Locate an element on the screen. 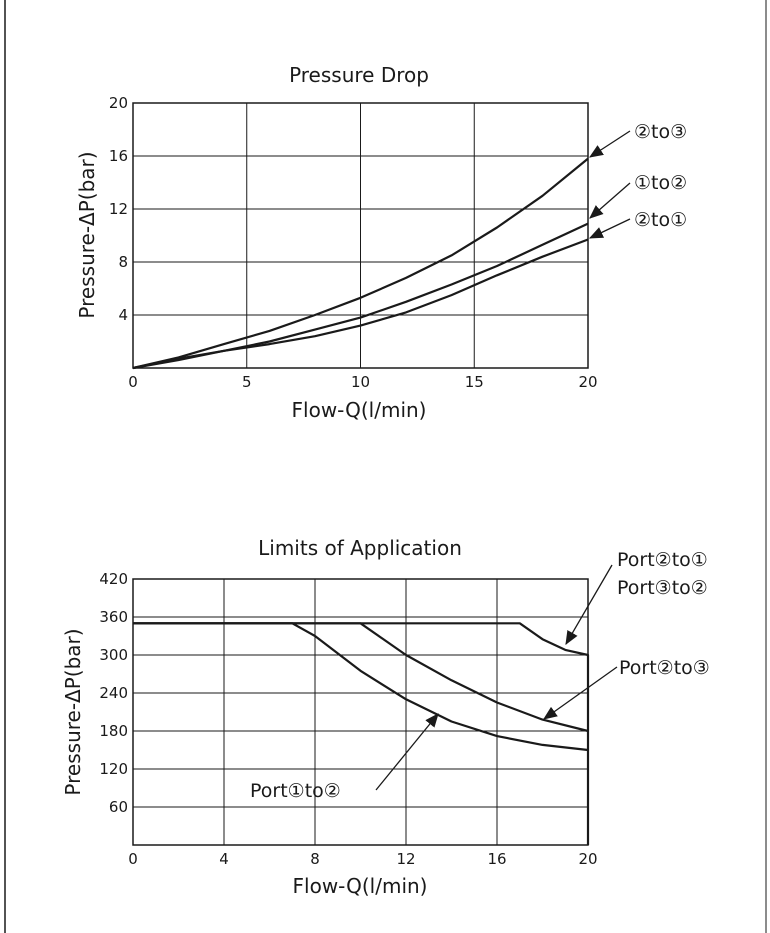 Image resolution: width=770 pixels, height=933 pixels. y-tick-label: 240 is located at coordinates (113, 693).